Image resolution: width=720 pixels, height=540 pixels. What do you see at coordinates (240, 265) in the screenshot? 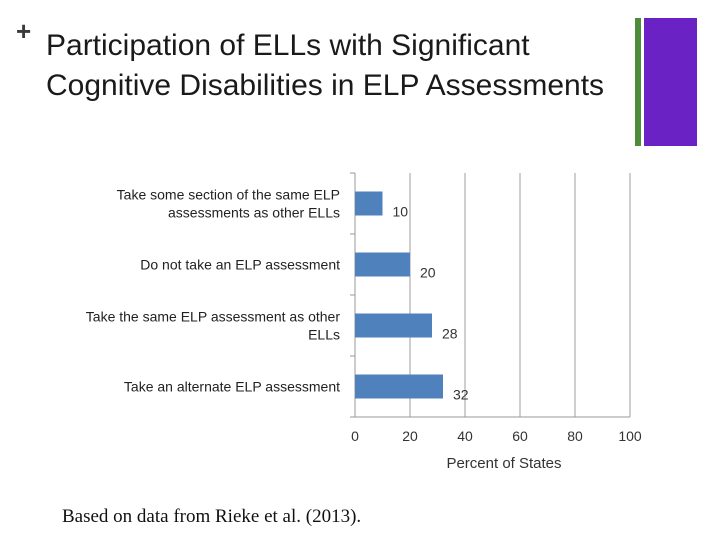
I see `category-label: Do not take an ELP assessment` at bounding box center [240, 265].